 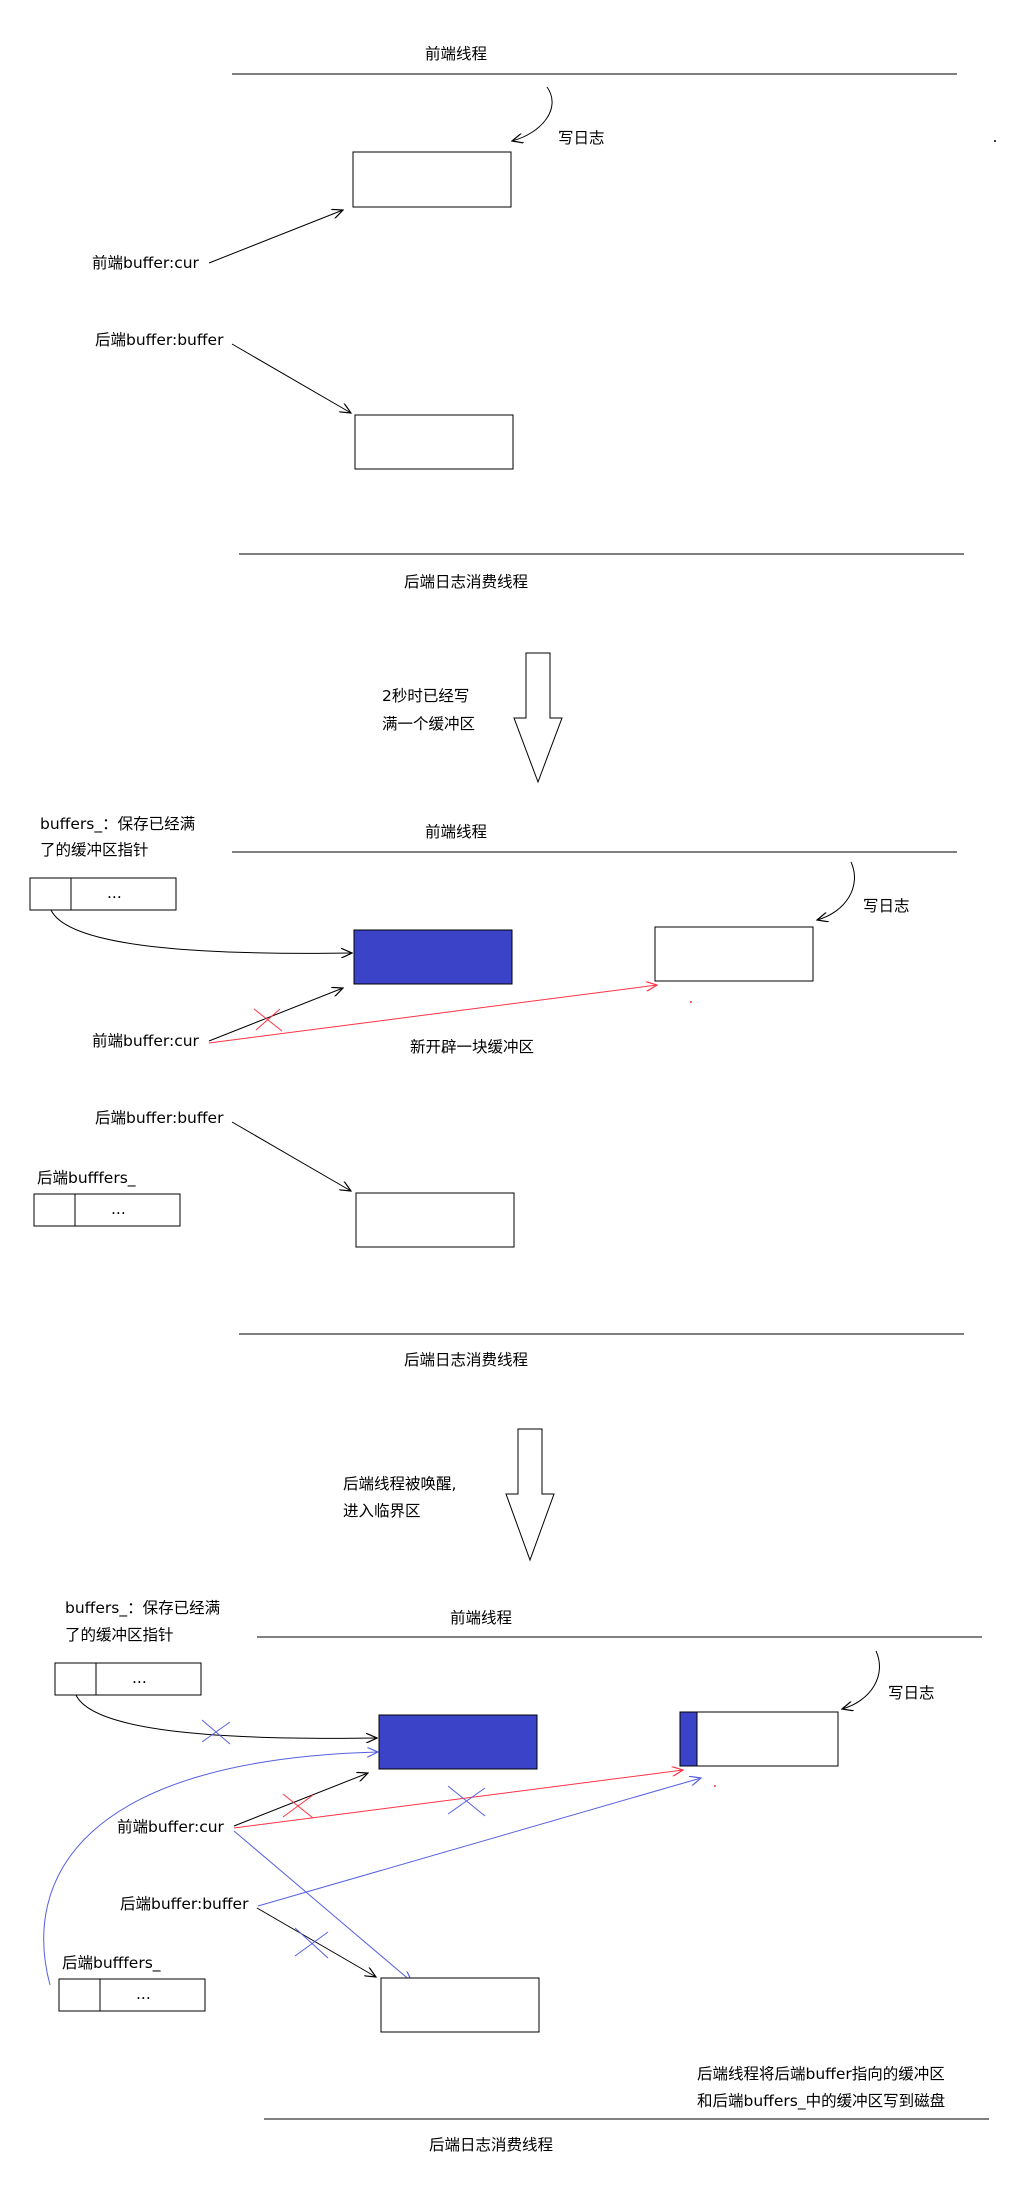 I want to click on cur-to-back-buffer-arrow, so click(x=322, y=1906).